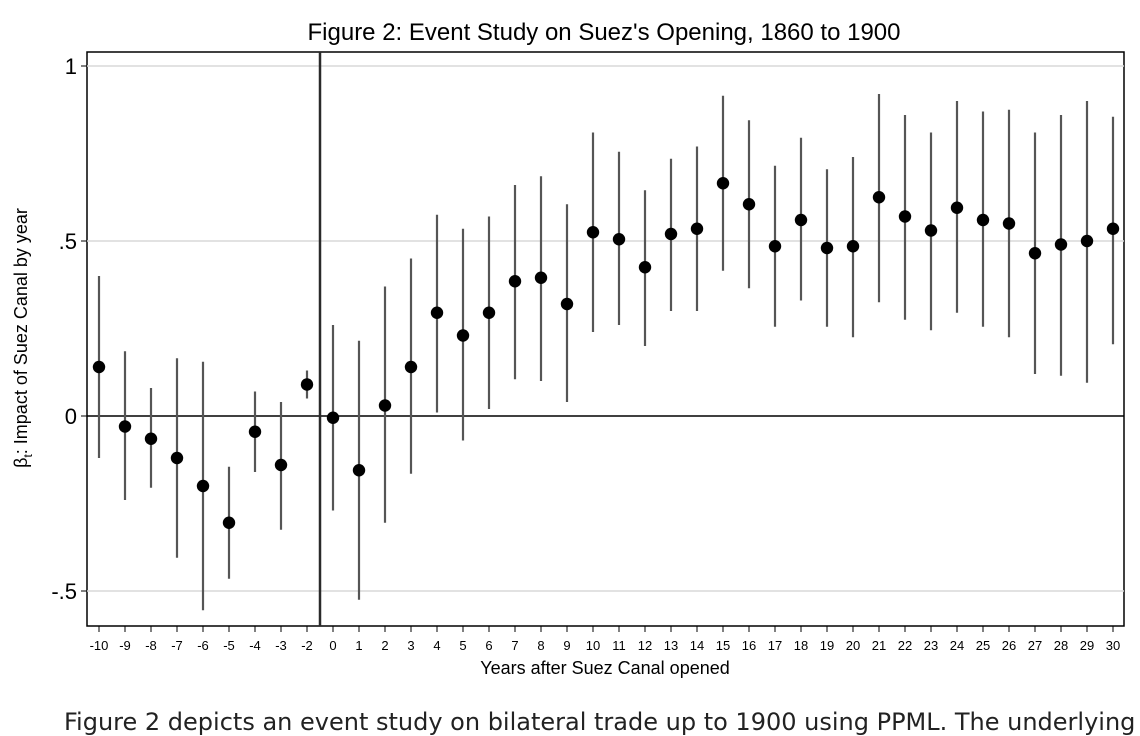  Describe the element at coordinates (1087, 645) in the screenshot. I see `x-tick-label: 29` at that location.